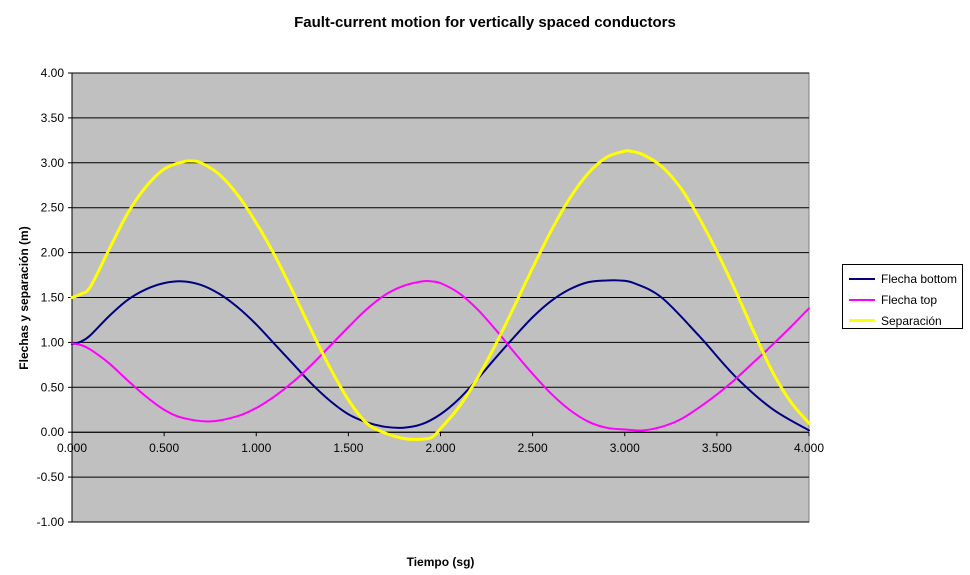  Describe the element at coordinates (909, 299) in the screenshot. I see `legend-label-flecha-top: Flecha top` at that location.